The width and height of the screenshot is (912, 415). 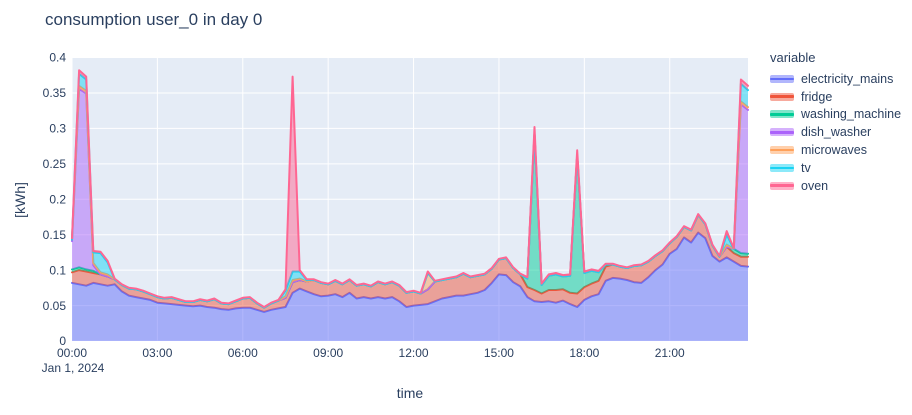 What do you see at coordinates (20, 200) in the screenshot?
I see `y-axis-title: [kWh]` at bounding box center [20, 200].